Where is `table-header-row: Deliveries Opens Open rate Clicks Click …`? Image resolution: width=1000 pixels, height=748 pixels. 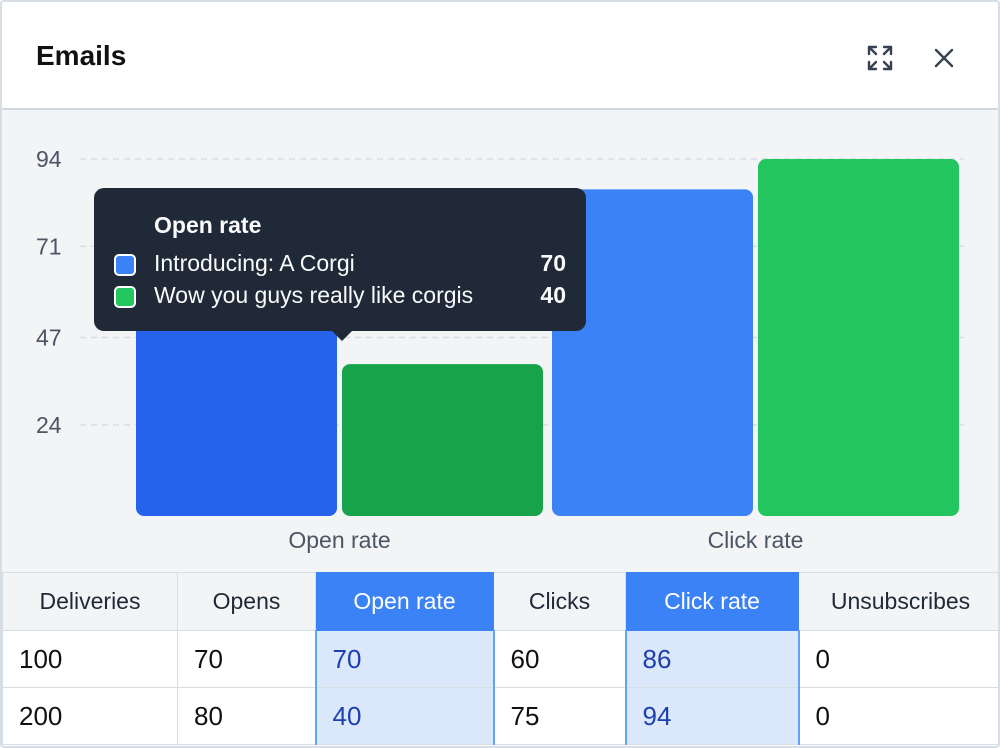
table-header-row: Deliveries Opens Open rate Clicks Click … is located at coordinates (500, 601).